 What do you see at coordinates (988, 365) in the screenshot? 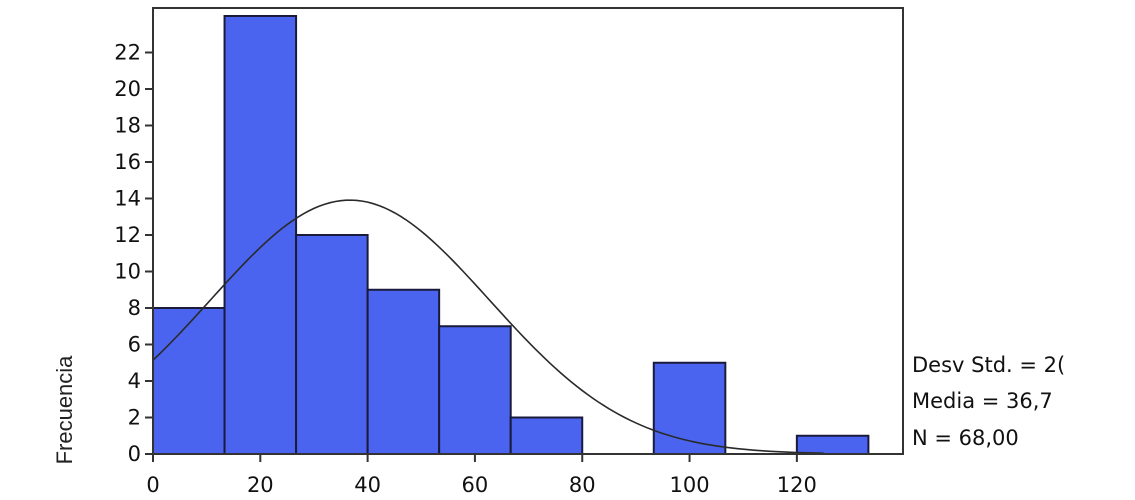
I see `stats-line: Desv Std. = 2(` at bounding box center [988, 365].